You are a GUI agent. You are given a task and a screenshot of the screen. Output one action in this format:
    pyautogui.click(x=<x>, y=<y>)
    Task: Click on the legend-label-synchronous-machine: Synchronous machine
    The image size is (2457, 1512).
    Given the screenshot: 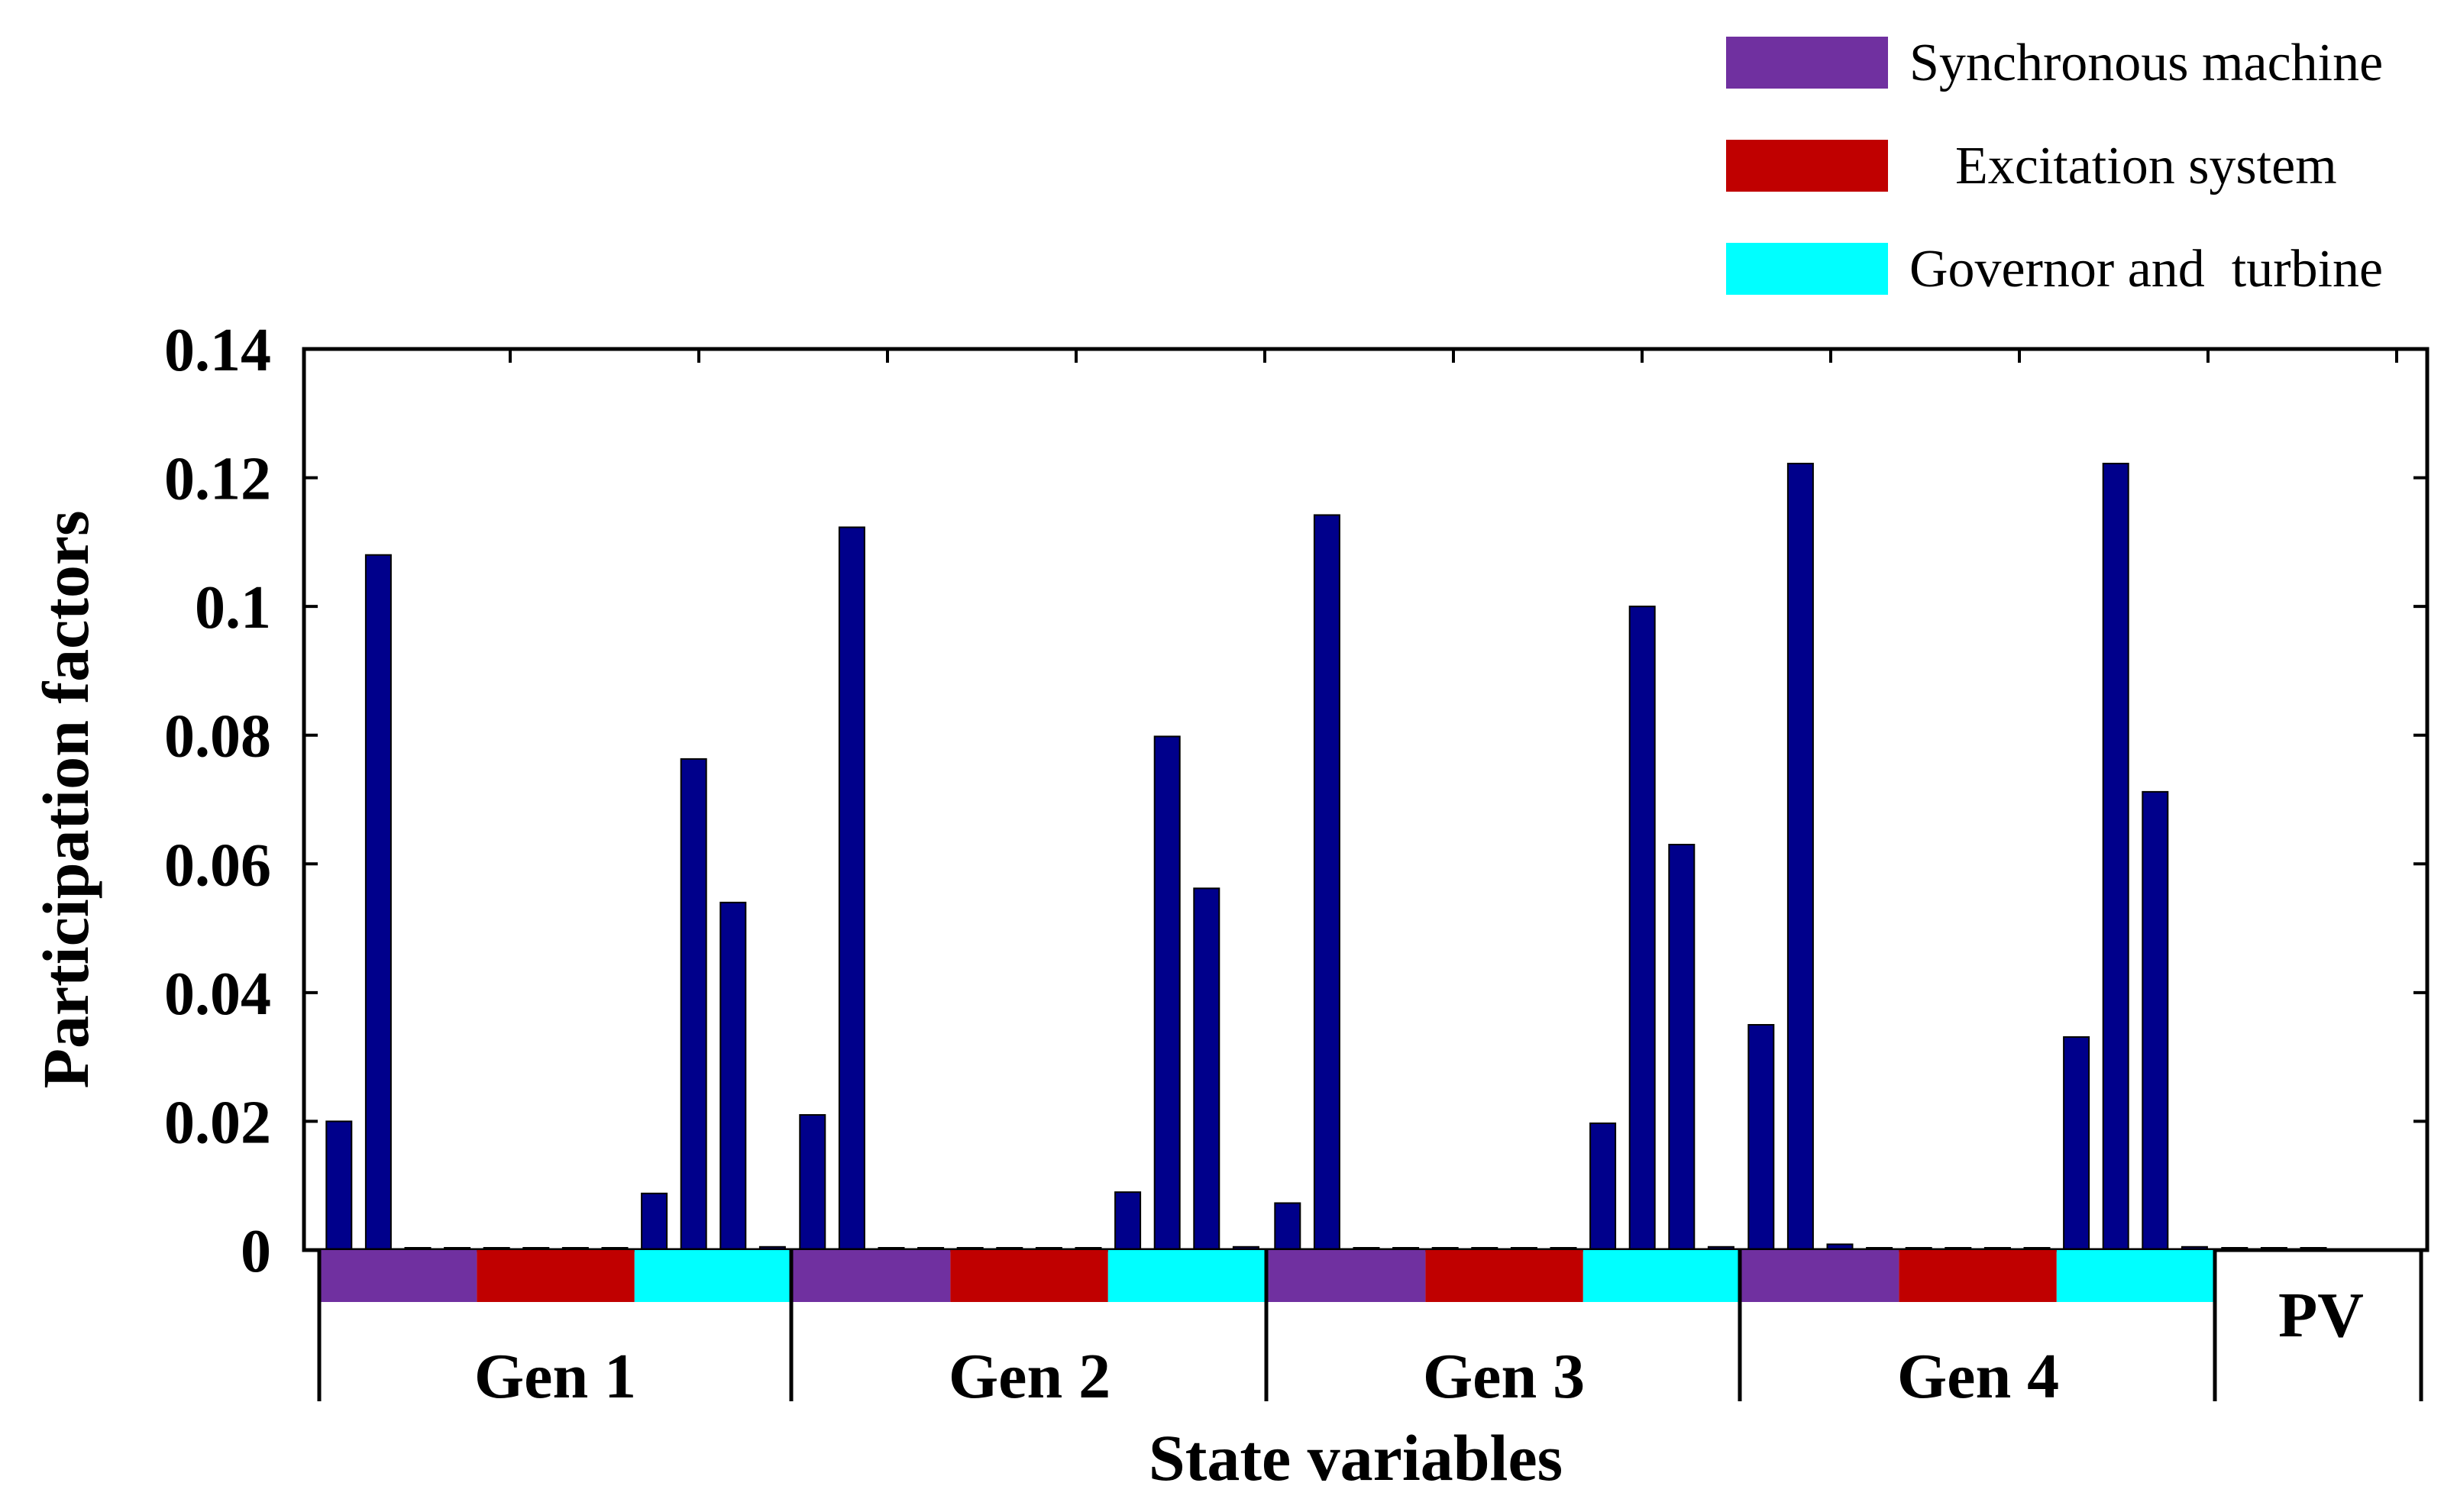 What is the action you would take?
    pyautogui.click(x=2146, y=63)
    